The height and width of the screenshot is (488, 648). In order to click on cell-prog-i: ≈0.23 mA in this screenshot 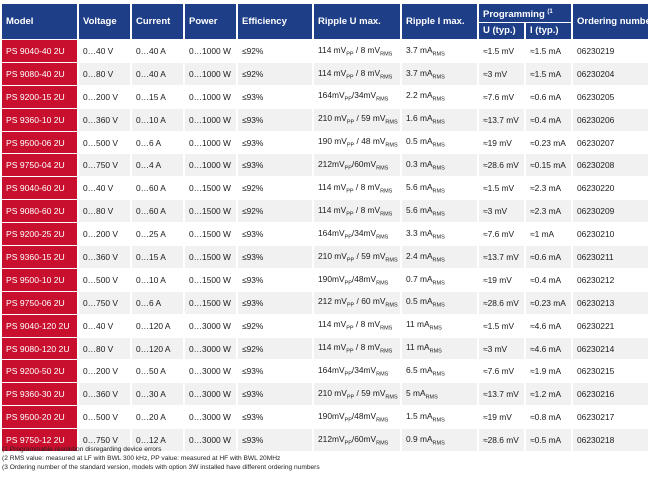, I will do `click(548, 302)`.